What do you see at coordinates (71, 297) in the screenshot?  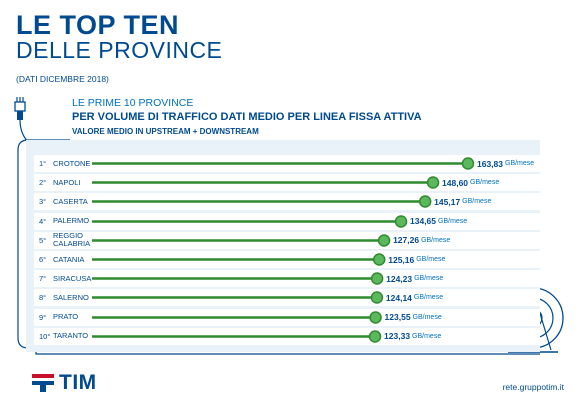 I see `category-label: SALERNO` at bounding box center [71, 297].